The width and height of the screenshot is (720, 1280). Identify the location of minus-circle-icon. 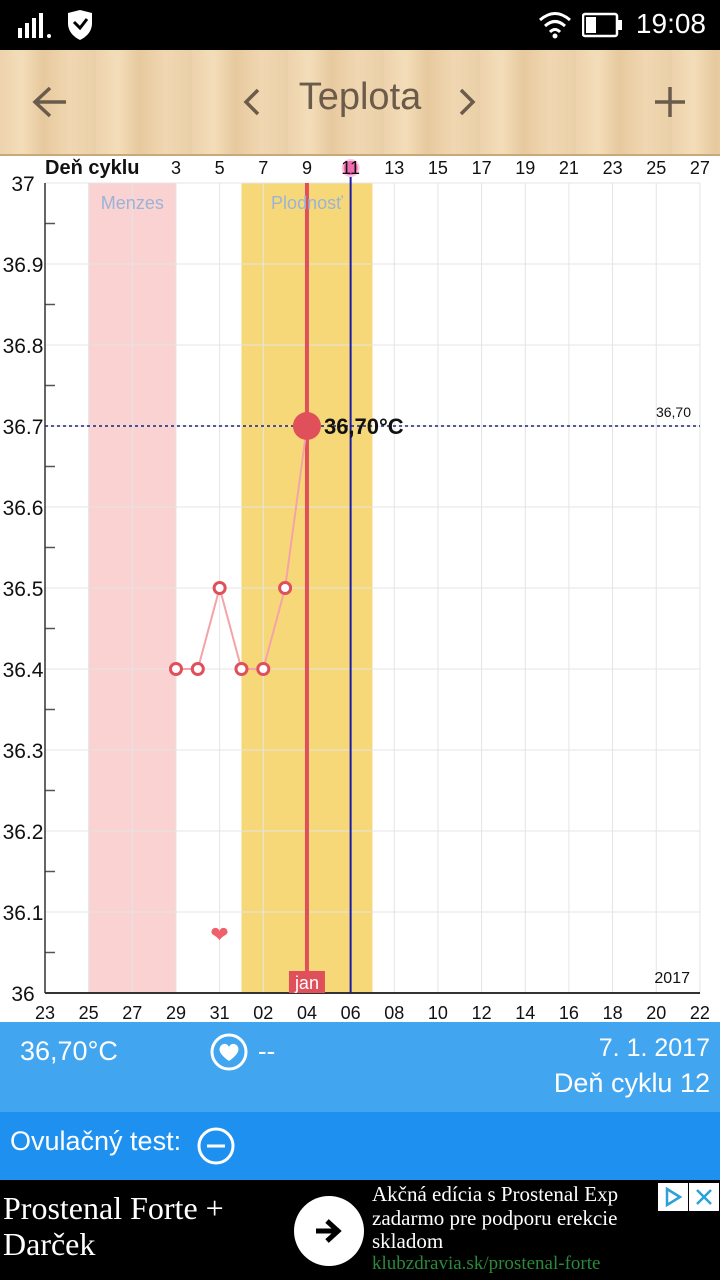
(216, 1146).